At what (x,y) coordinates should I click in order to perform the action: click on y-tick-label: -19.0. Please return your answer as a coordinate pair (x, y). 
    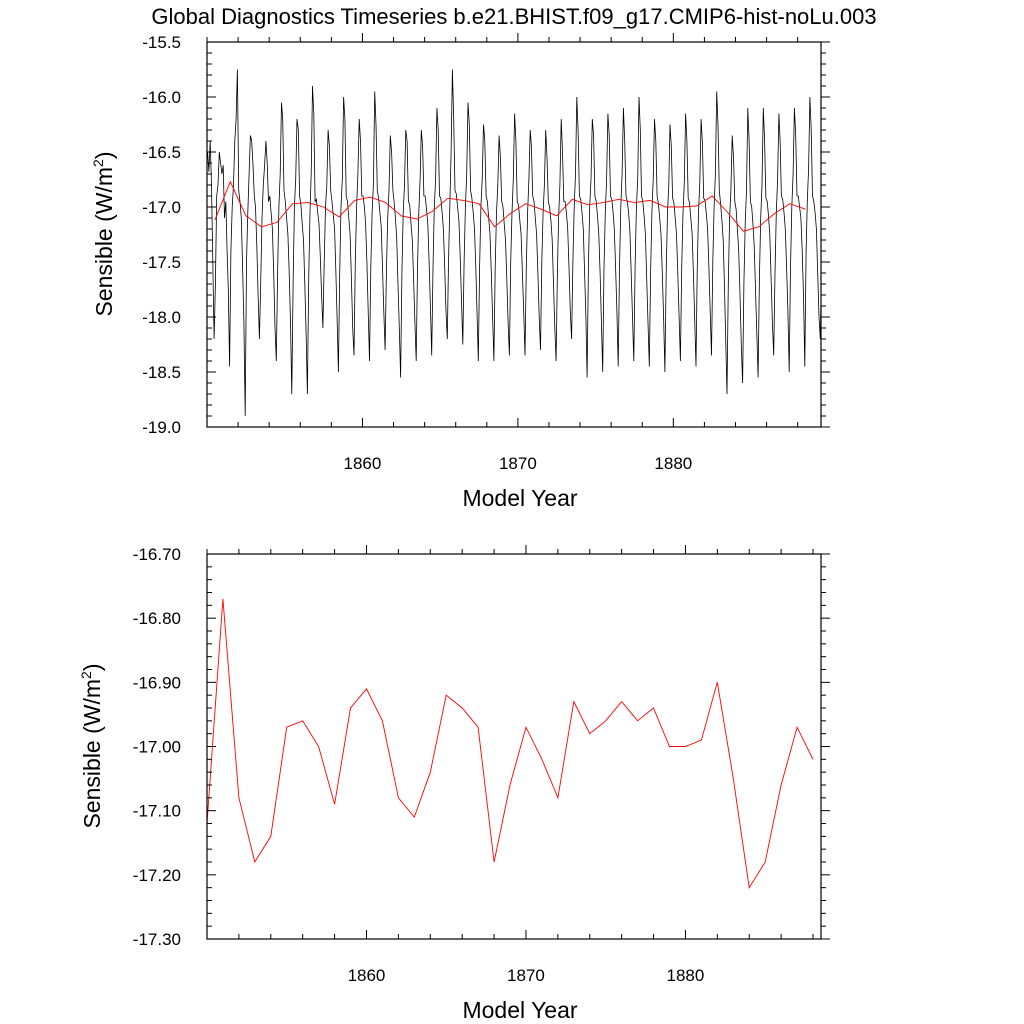
    Looking at the image, I should click on (161, 427).